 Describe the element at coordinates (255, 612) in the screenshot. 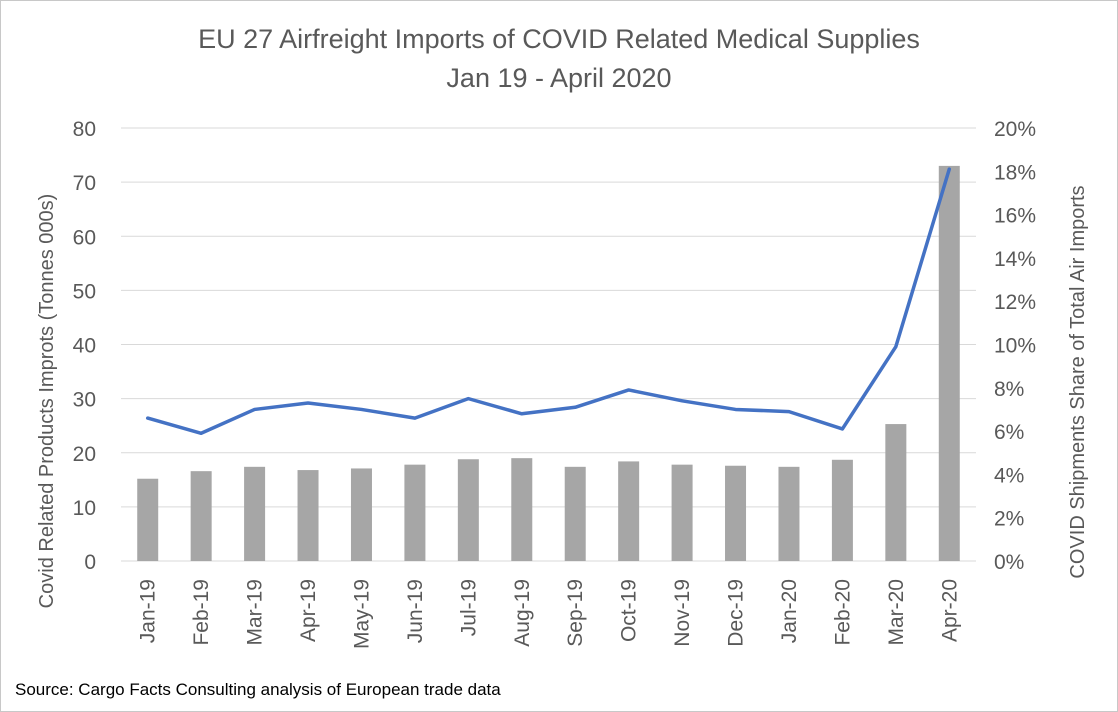

I see `x-tick-label: Mar-19` at that location.